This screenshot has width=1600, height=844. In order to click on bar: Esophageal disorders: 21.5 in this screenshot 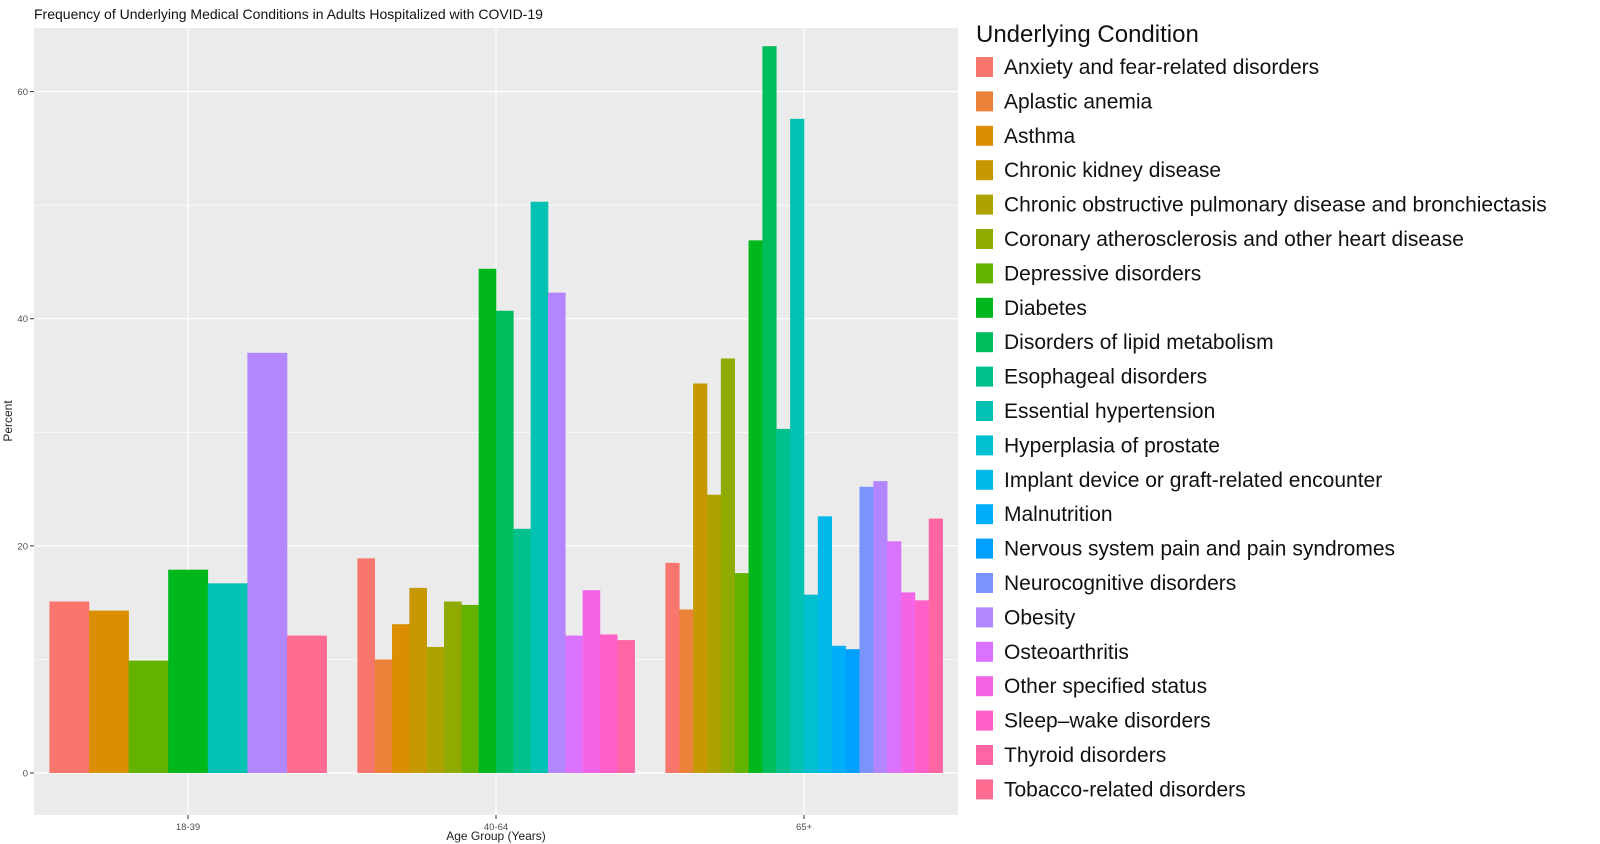, I will do `click(522, 650)`.